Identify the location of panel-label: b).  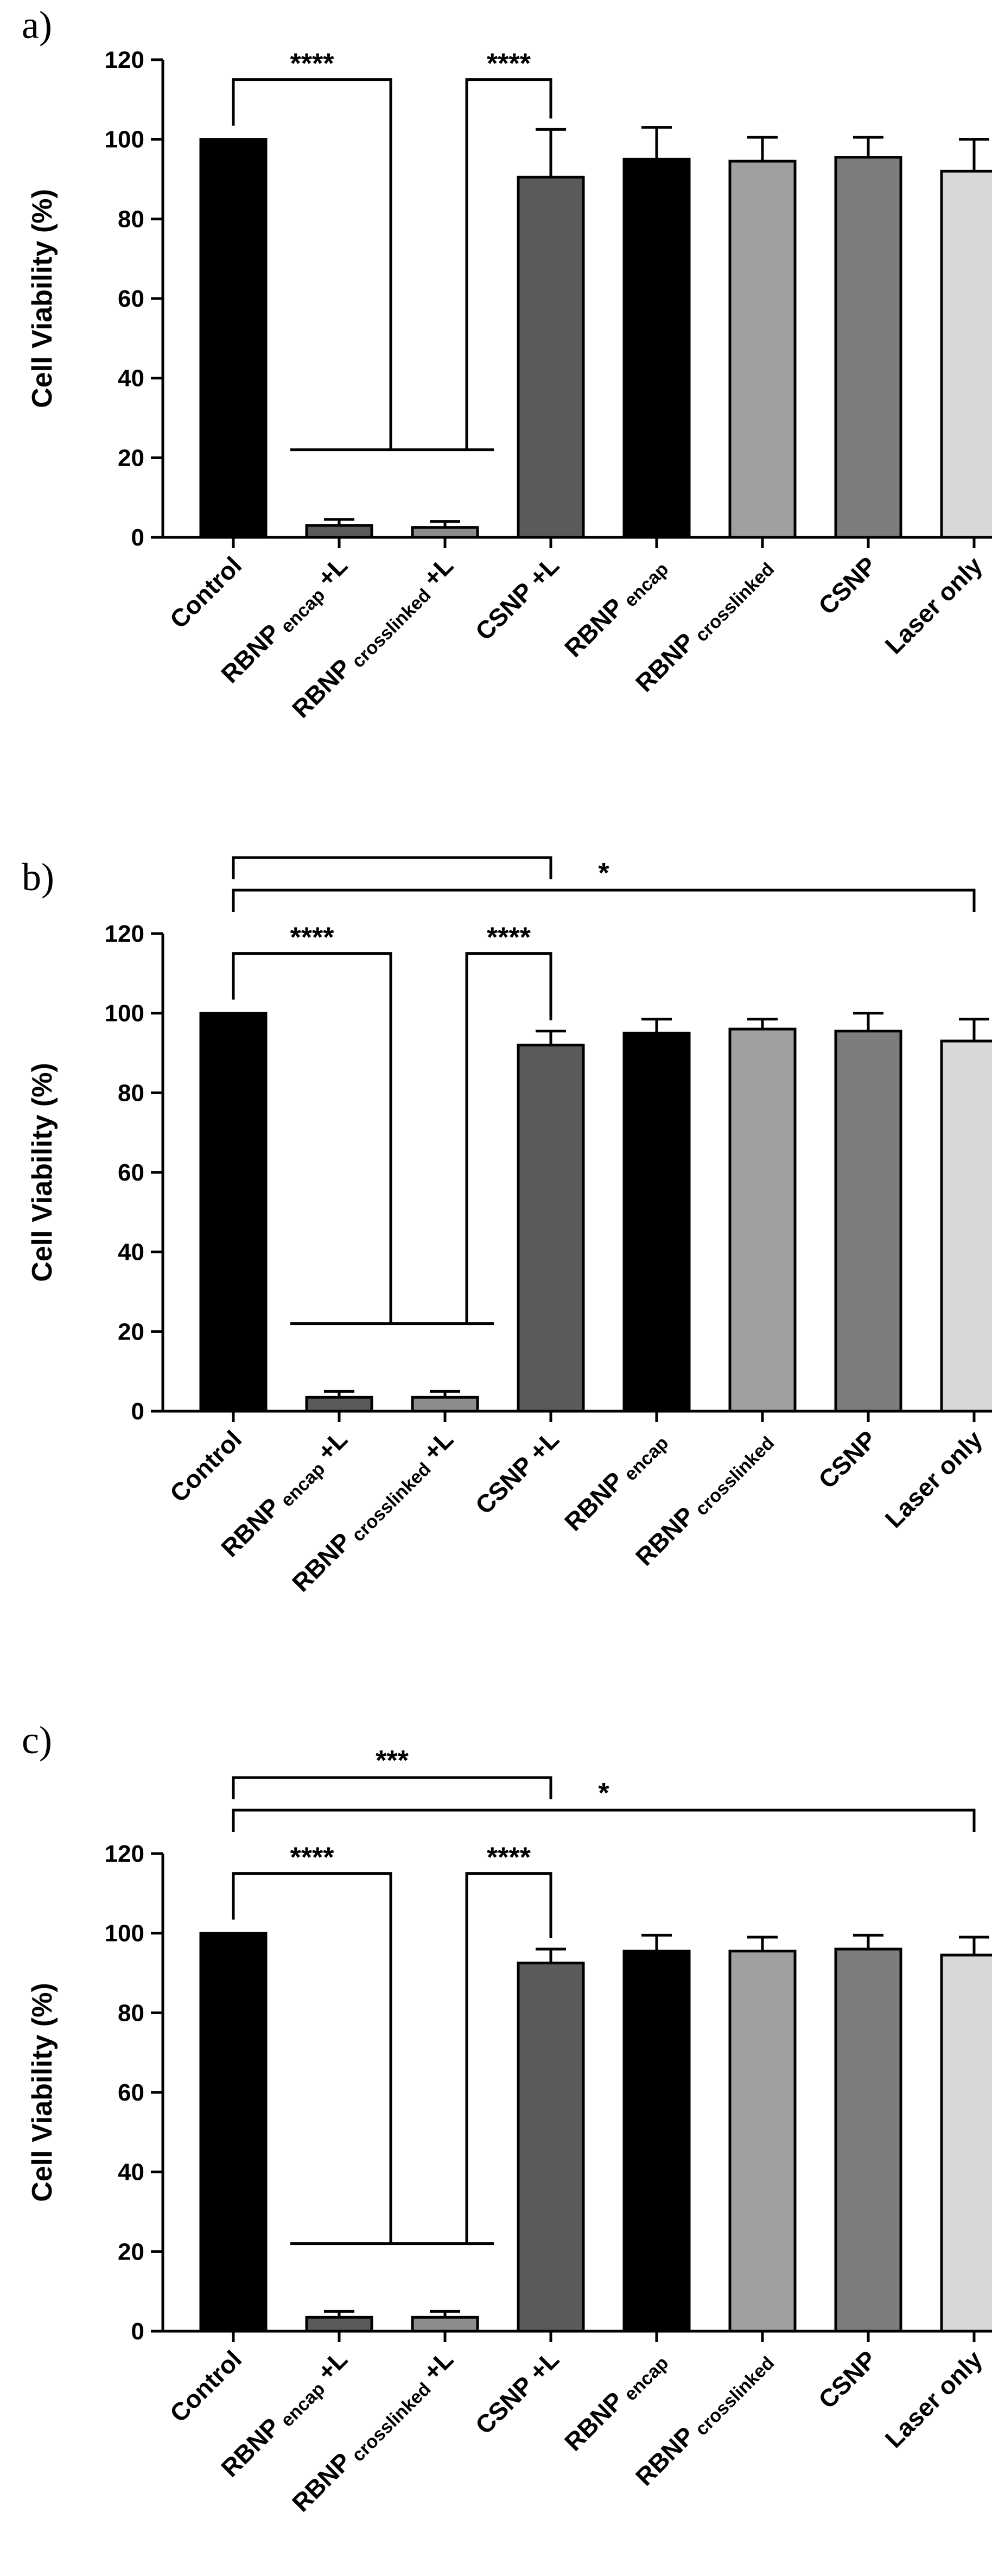
(38, 877).